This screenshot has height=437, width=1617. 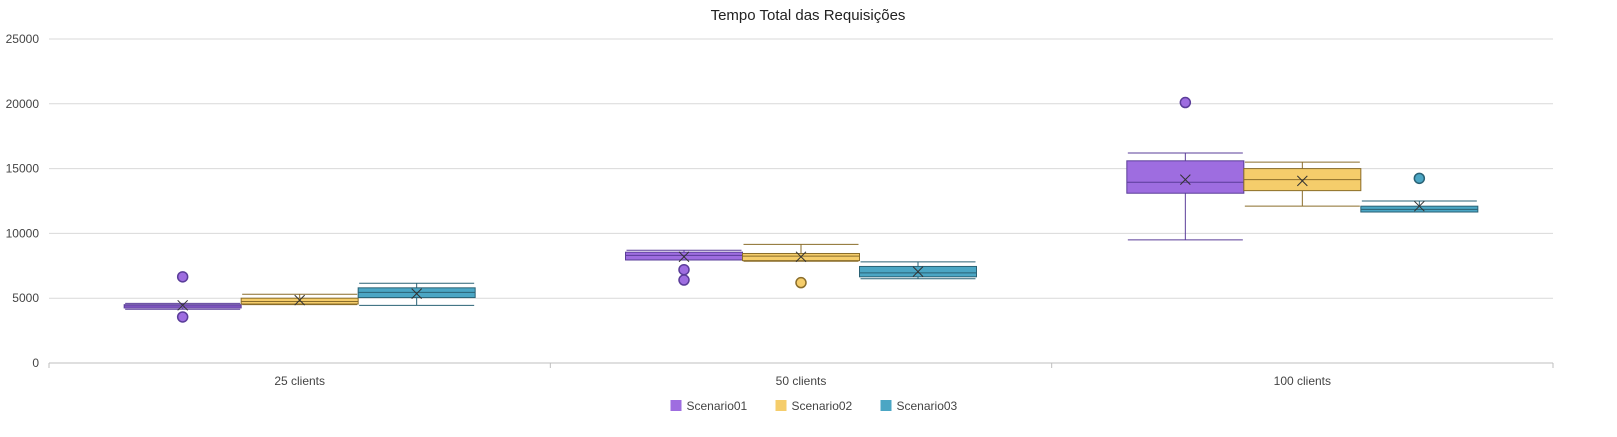 What do you see at coordinates (35, 363) in the screenshot?
I see `y-tick-label: 0` at bounding box center [35, 363].